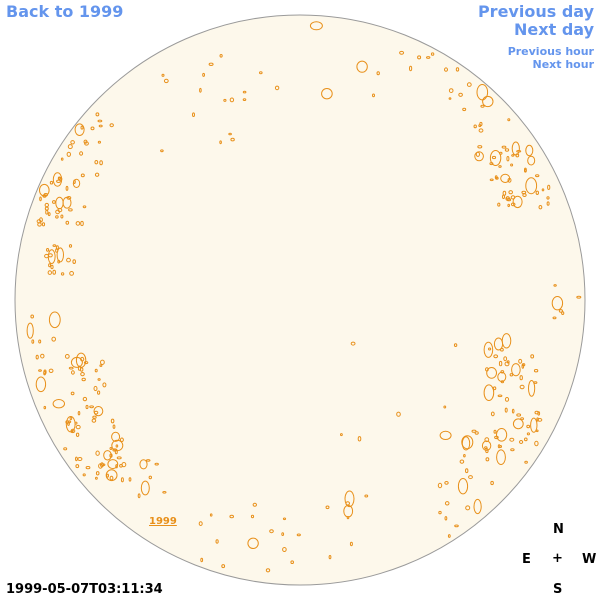 This screenshot has height=600, width=600. Describe the element at coordinates (563, 64) in the screenshot. I see `next-hour-link: Next hour` at that location.